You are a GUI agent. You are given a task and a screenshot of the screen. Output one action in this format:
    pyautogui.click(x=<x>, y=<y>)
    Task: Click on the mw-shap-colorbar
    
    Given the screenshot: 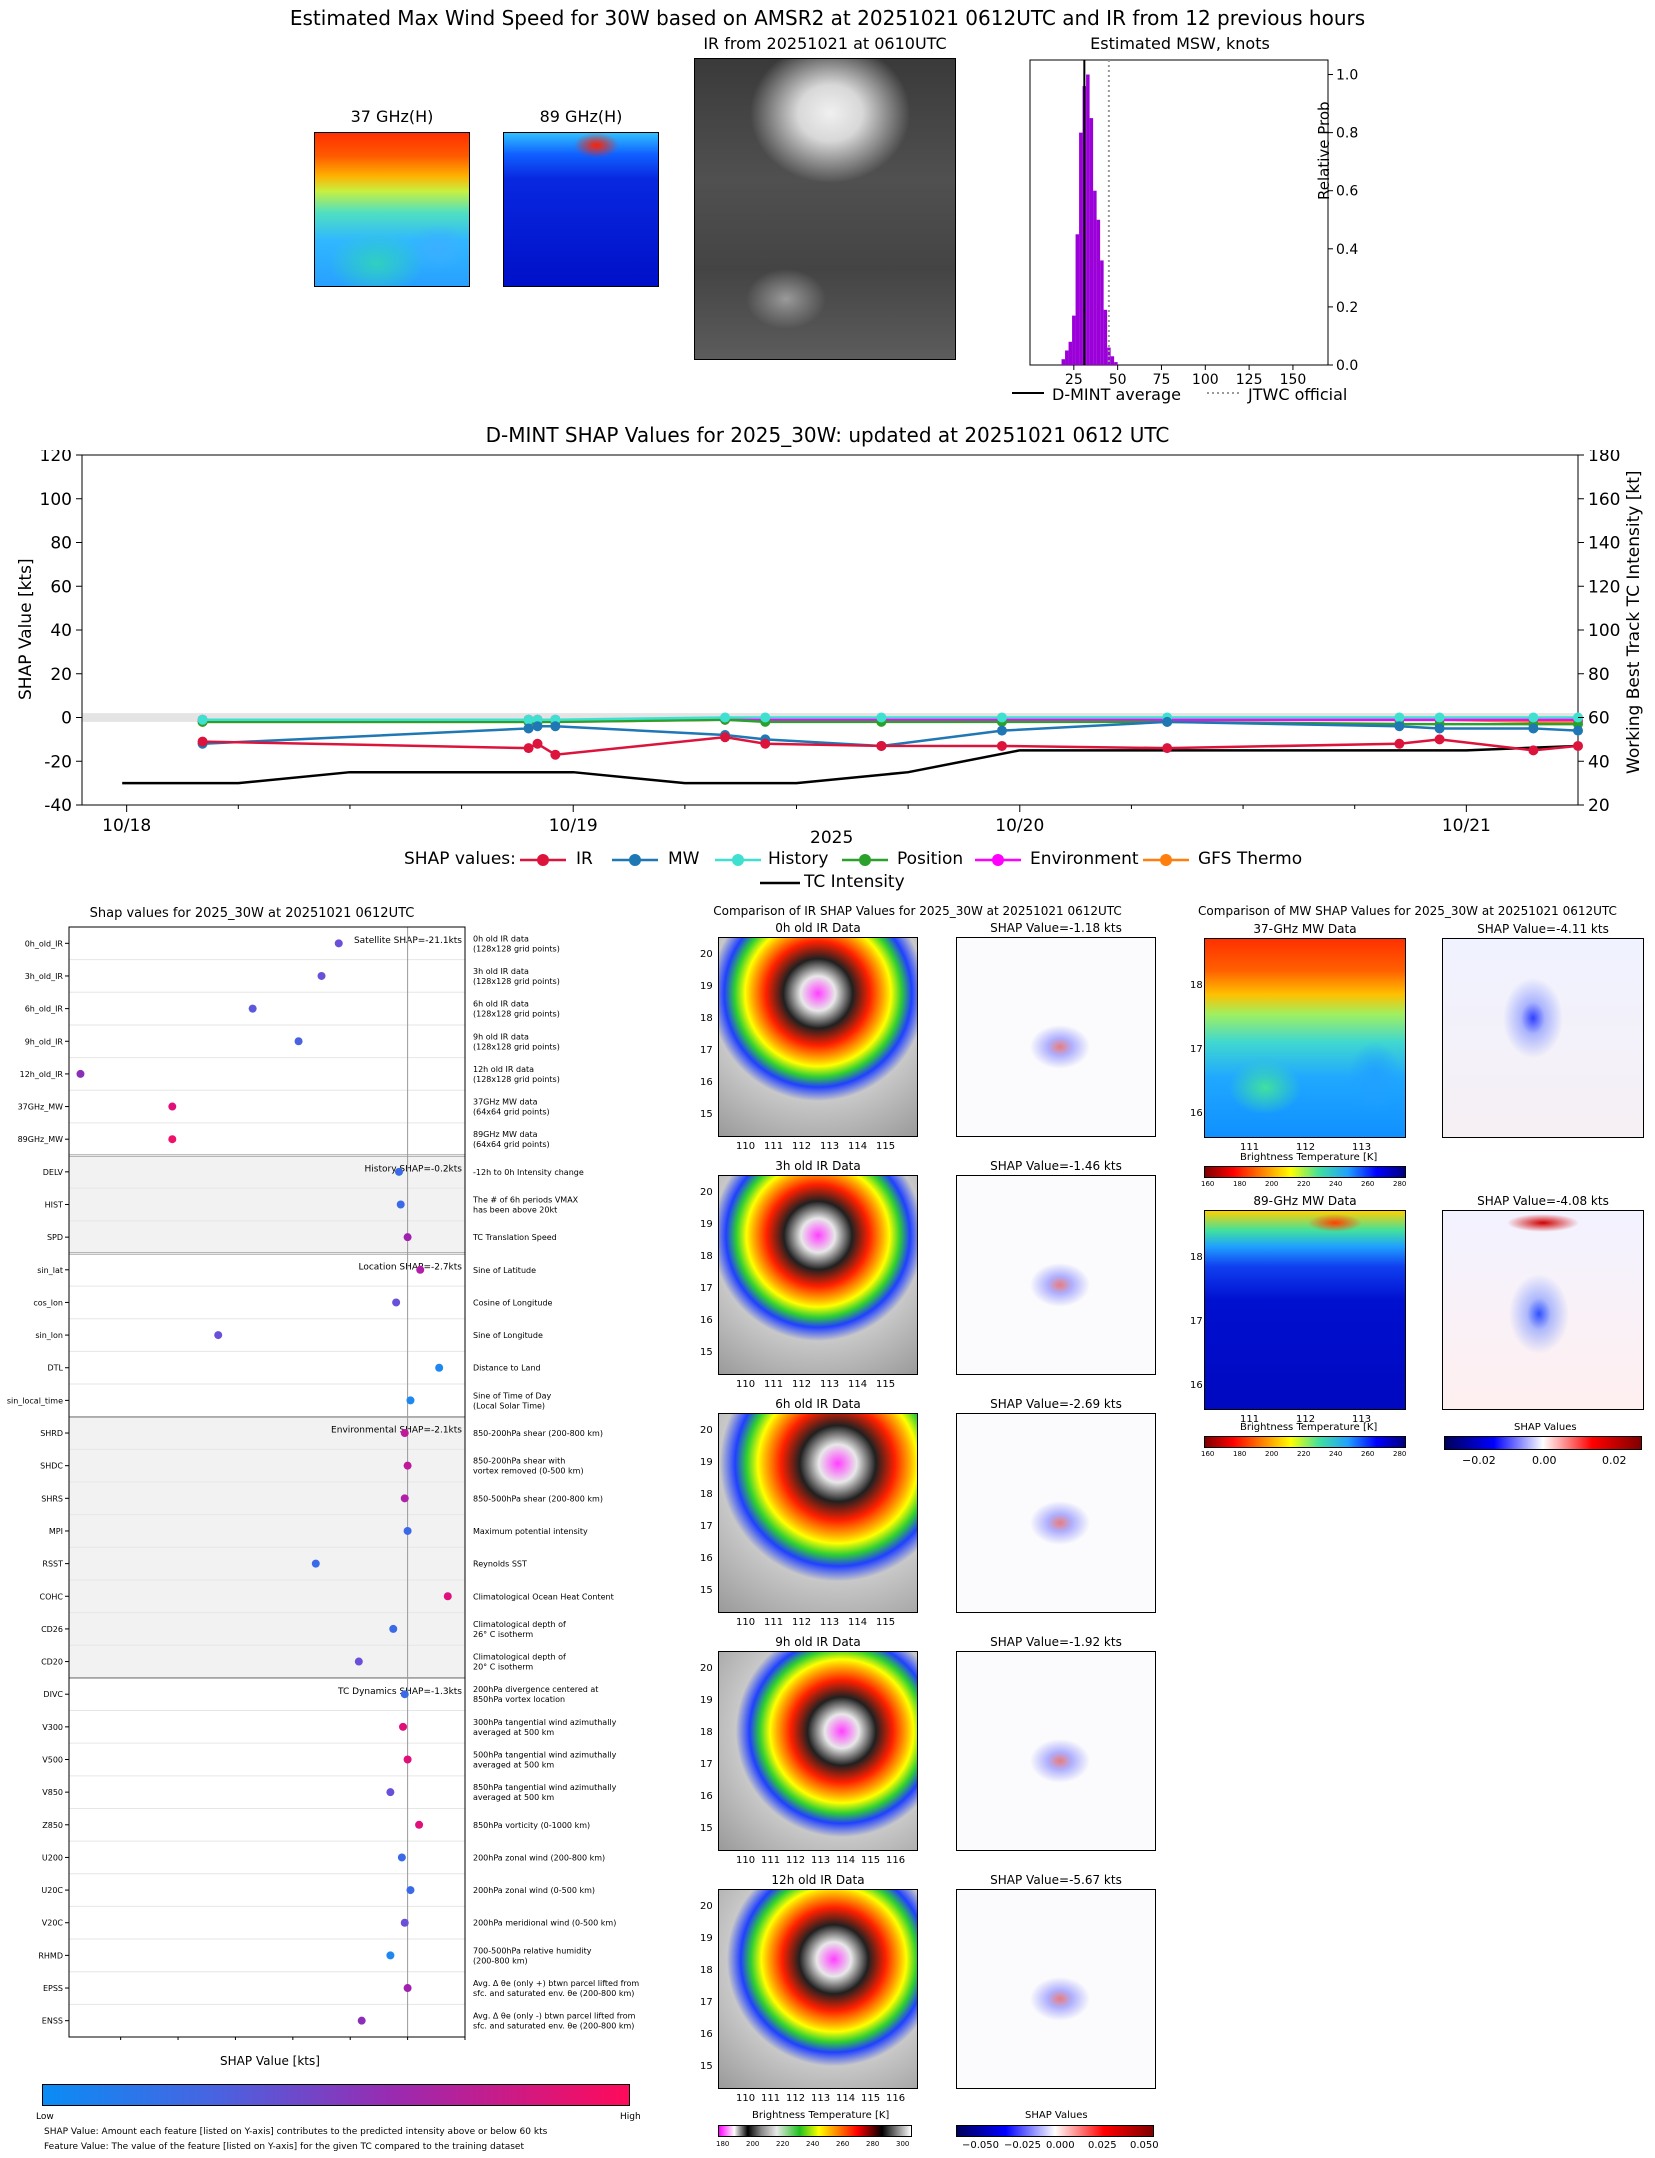 What is the action you would take?
    pyautogui.click(x=1543, y=1443)
    